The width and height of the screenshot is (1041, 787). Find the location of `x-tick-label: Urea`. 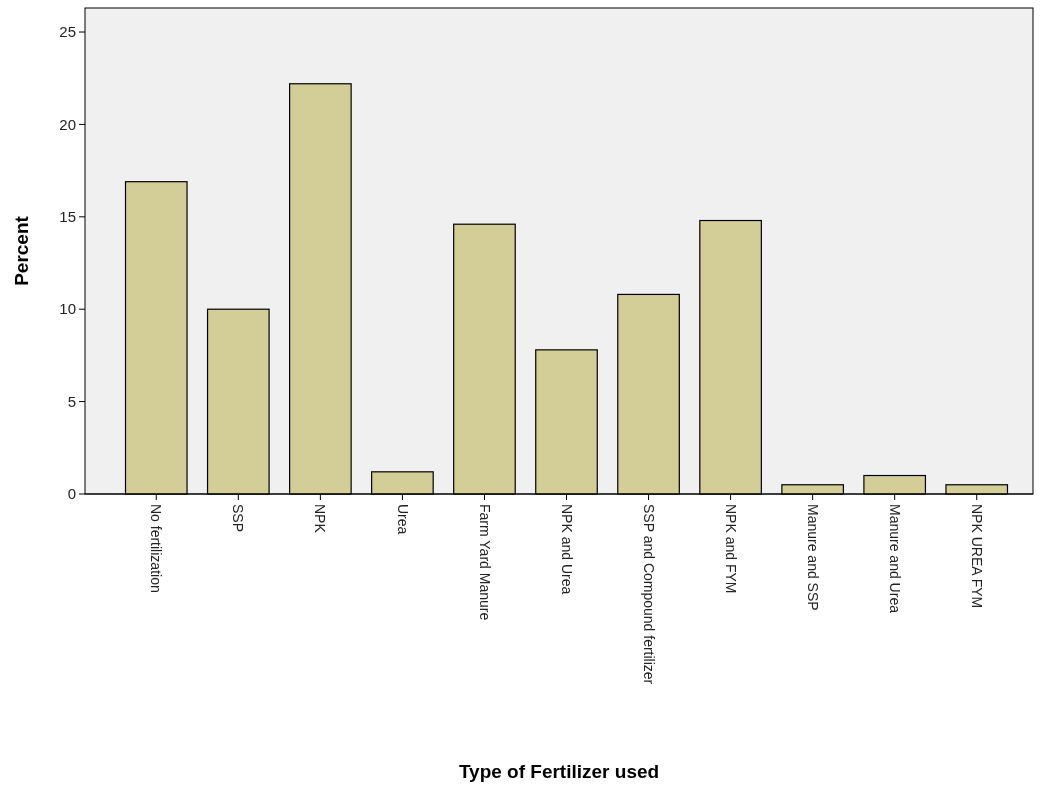

x-tick-label: Urea is located at coordinates (402, 519).